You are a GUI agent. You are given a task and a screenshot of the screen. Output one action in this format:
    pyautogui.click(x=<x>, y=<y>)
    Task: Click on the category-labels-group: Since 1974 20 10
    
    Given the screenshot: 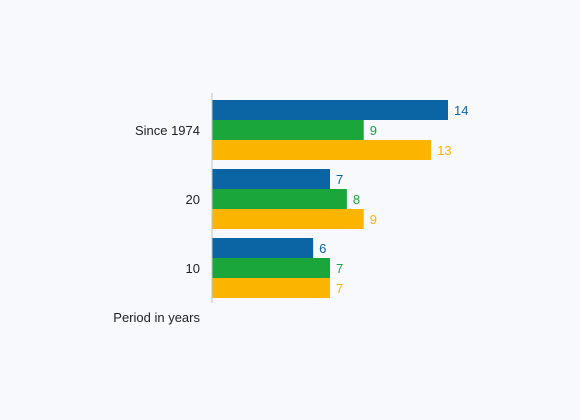 What is the action you would take?
    pyautogui.click(x=167, y=199)
    